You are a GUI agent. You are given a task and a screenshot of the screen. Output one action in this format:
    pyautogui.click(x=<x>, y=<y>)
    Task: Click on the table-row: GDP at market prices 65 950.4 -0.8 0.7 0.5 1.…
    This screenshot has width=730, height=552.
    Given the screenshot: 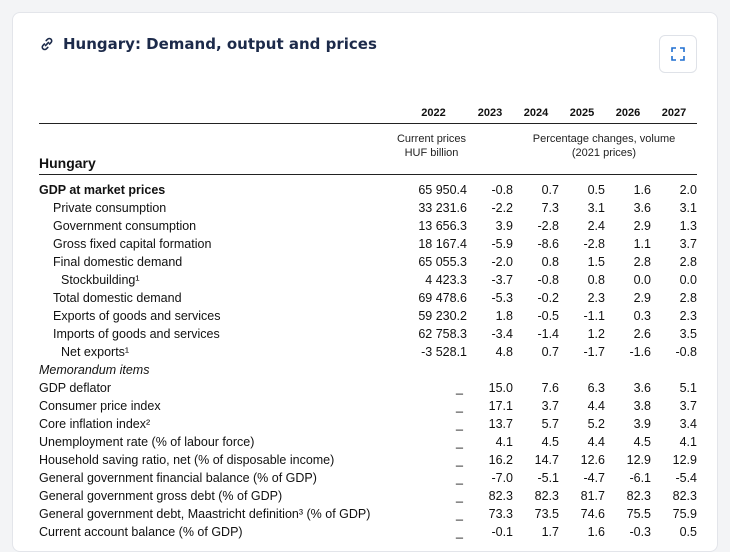 What is the action you would take?
    pyautogui.click(x=368, y=190)
    